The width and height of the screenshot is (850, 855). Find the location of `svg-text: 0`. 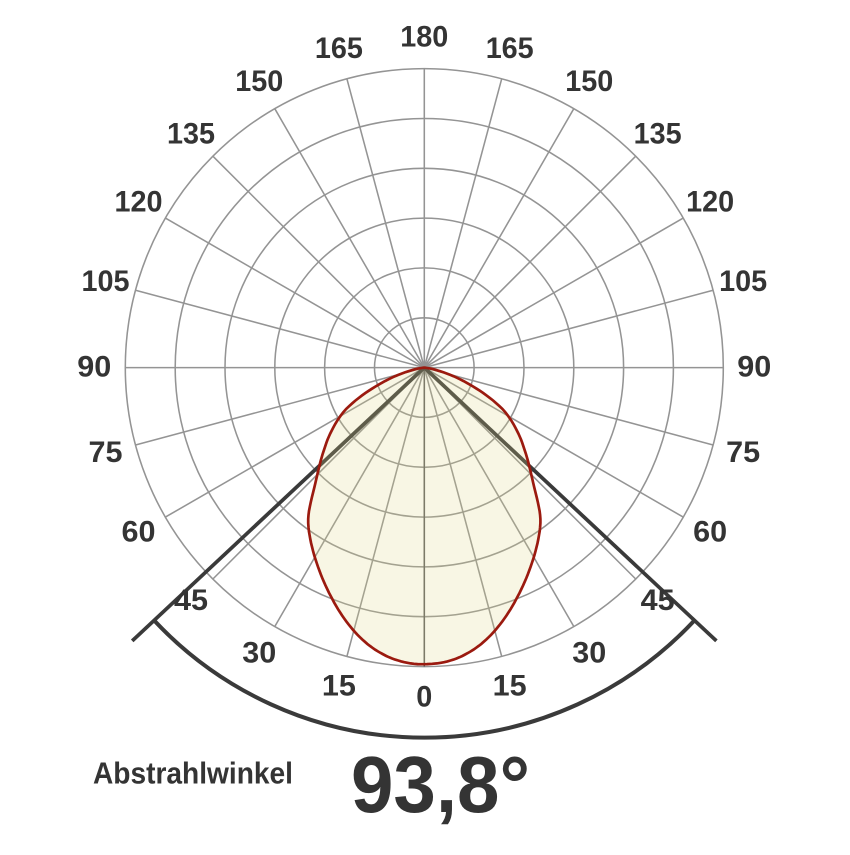

svg-text: 0 is located at coordinates (424, 697).